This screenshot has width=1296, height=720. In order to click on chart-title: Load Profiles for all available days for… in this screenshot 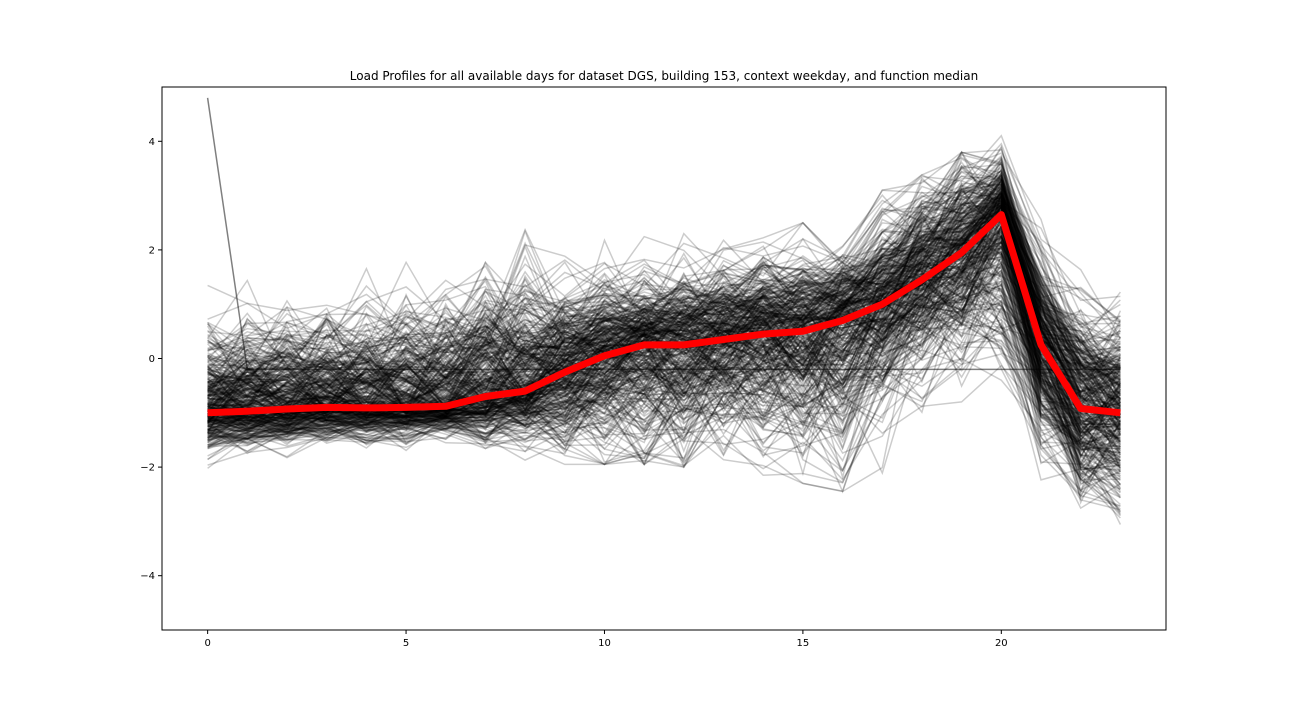, I will do `click(664, 76)`.